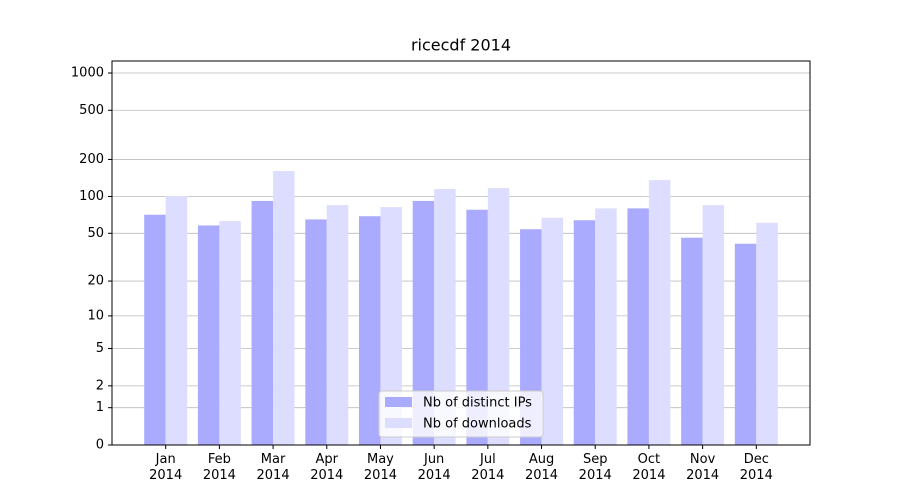  I want to click on y-tick-label: 200, so click(91, 159).